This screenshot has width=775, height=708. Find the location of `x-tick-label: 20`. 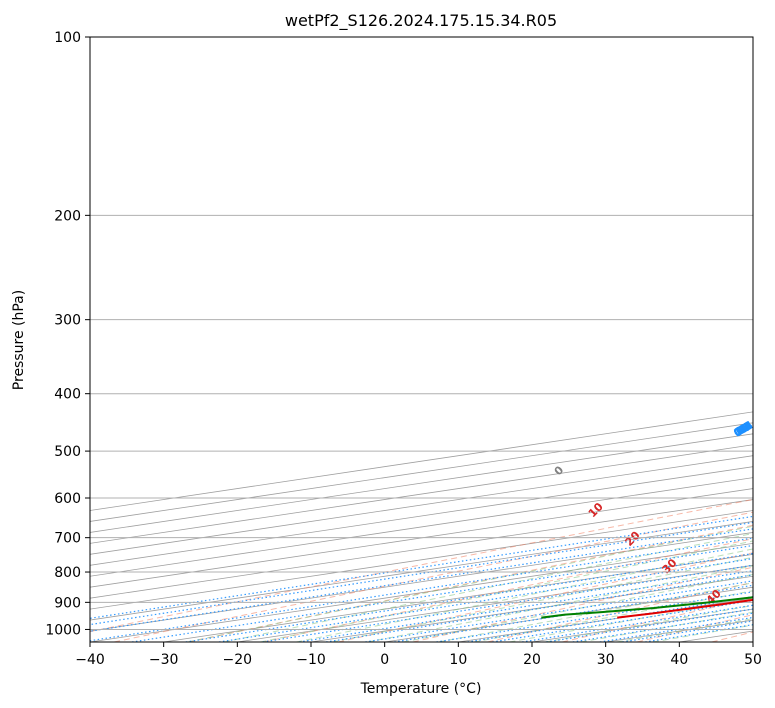

x-tick-label: 20 is located at coordinates (532, 660).